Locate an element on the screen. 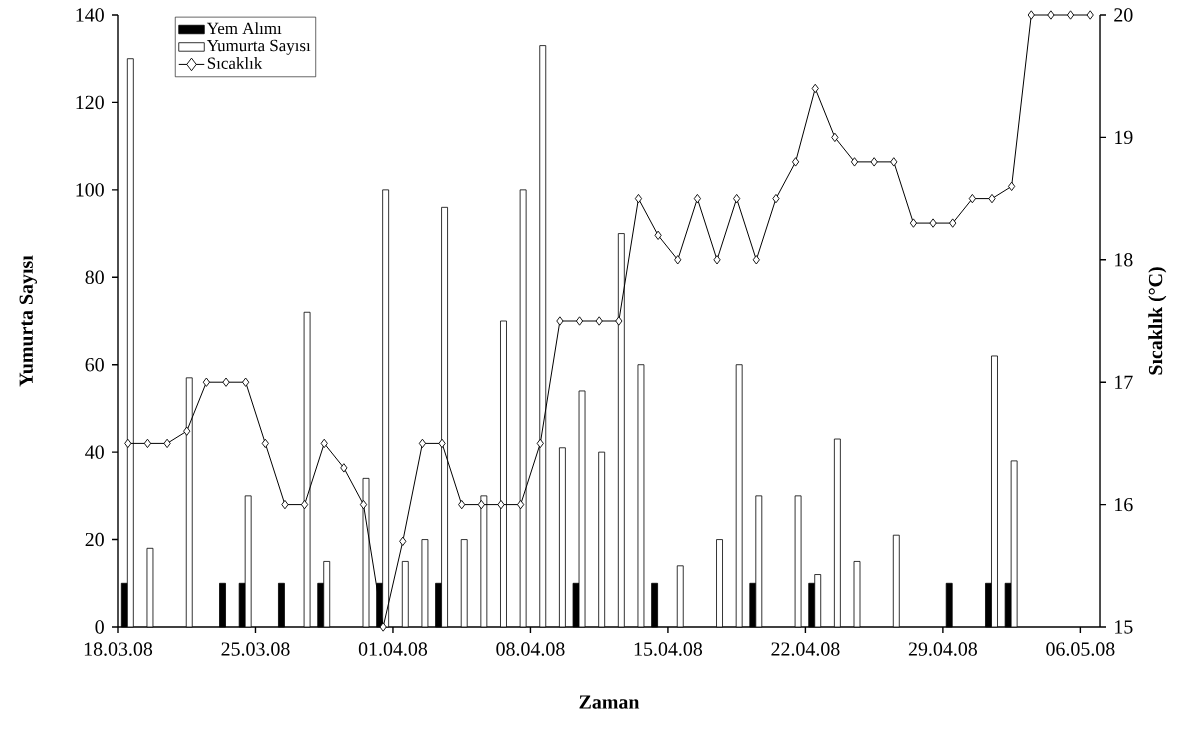 The width and height of the screenshot is (1203, 740). y-tick-label: 40 is located at coordinates (94, 452).